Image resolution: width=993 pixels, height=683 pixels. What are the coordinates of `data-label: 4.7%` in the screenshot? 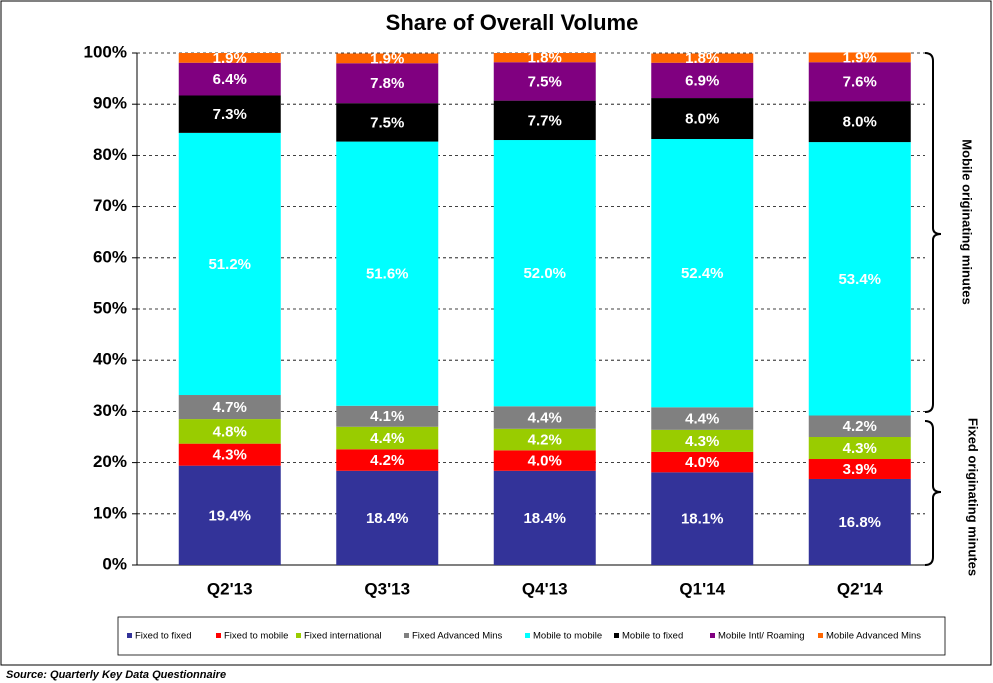 It's located at (230, 407).